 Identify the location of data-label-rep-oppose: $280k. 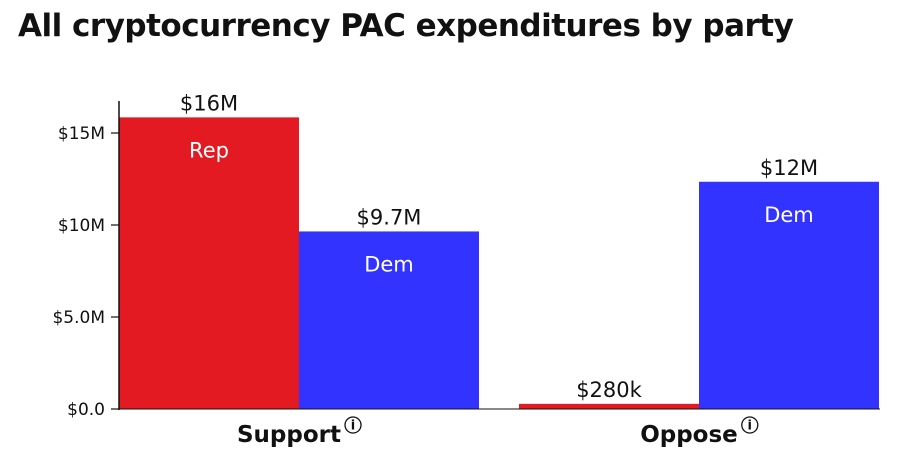
(609, 390).